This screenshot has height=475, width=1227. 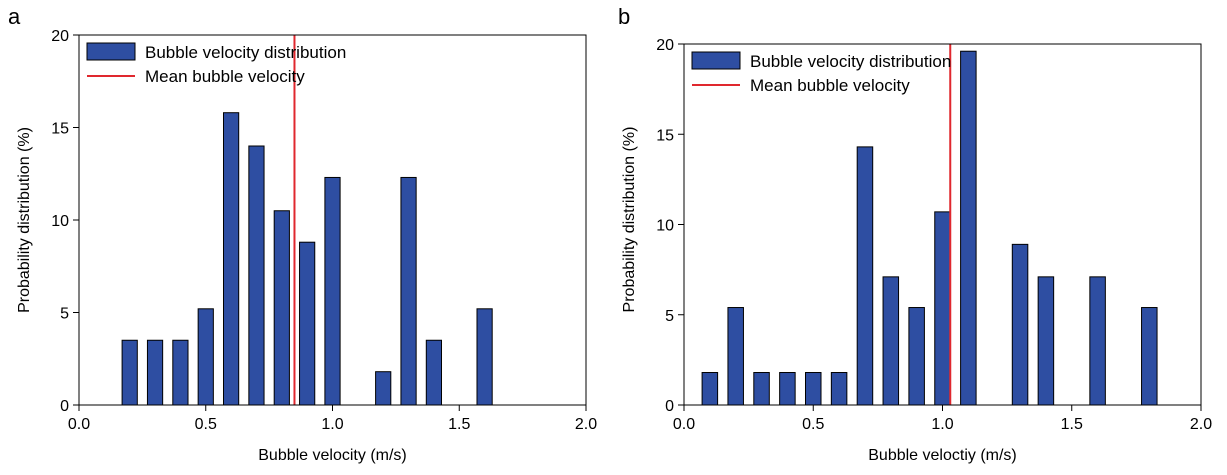 I want to click on x-axis-label: Bubble veloctiy (m/s), so click(x=942, y=455).